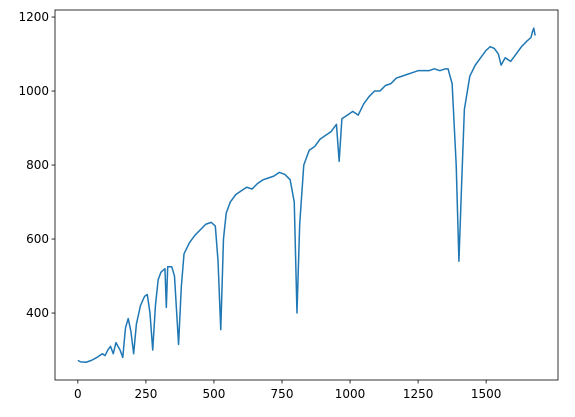 The image size is (575, 417). Describe the element at coordinates (37, 165) in the screenshot. I see `y-tick-label: 800` at that location.